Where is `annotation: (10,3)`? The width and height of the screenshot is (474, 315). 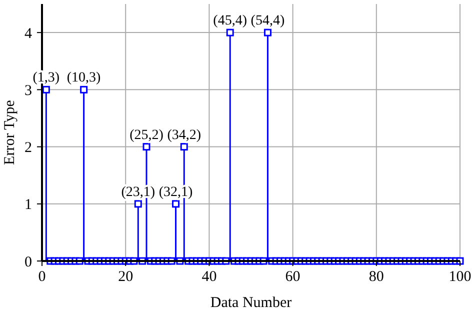 annotation: (10,3) is located at coordinates (84, 78).